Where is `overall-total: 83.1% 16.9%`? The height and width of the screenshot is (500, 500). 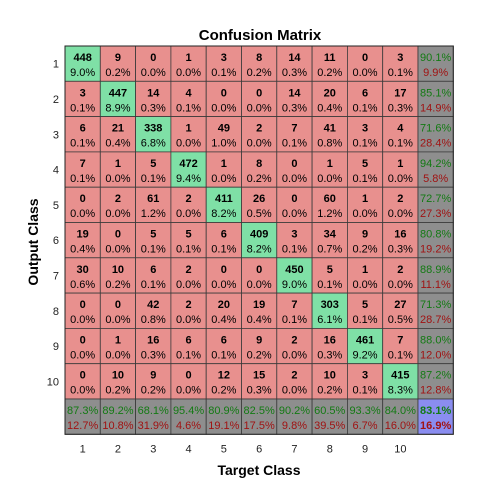 overall-total: 83.1% 16.9% is located at coordinates (435, 416).